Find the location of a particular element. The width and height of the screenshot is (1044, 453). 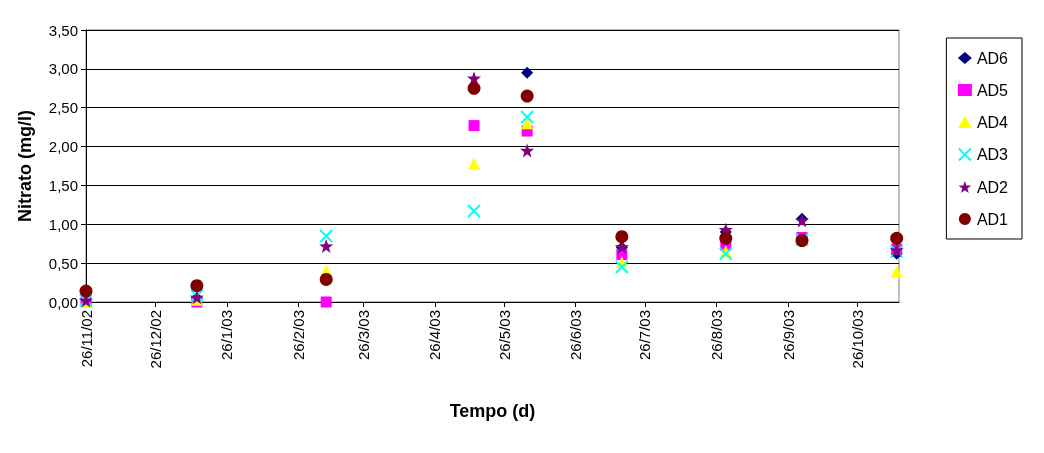

y-tick-label: 2,50 is located at coordinates (63, 108).